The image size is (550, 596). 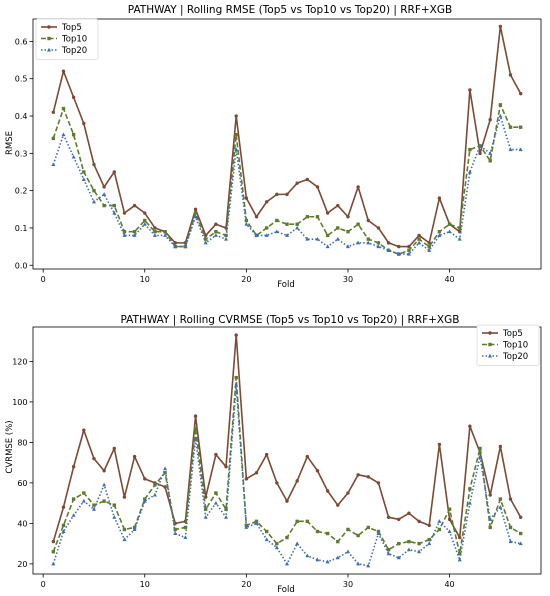 What do you see at coordinates (490, 355) in the screenshot?
I see `legend-marker-top20` at bounding box center [490, 355].